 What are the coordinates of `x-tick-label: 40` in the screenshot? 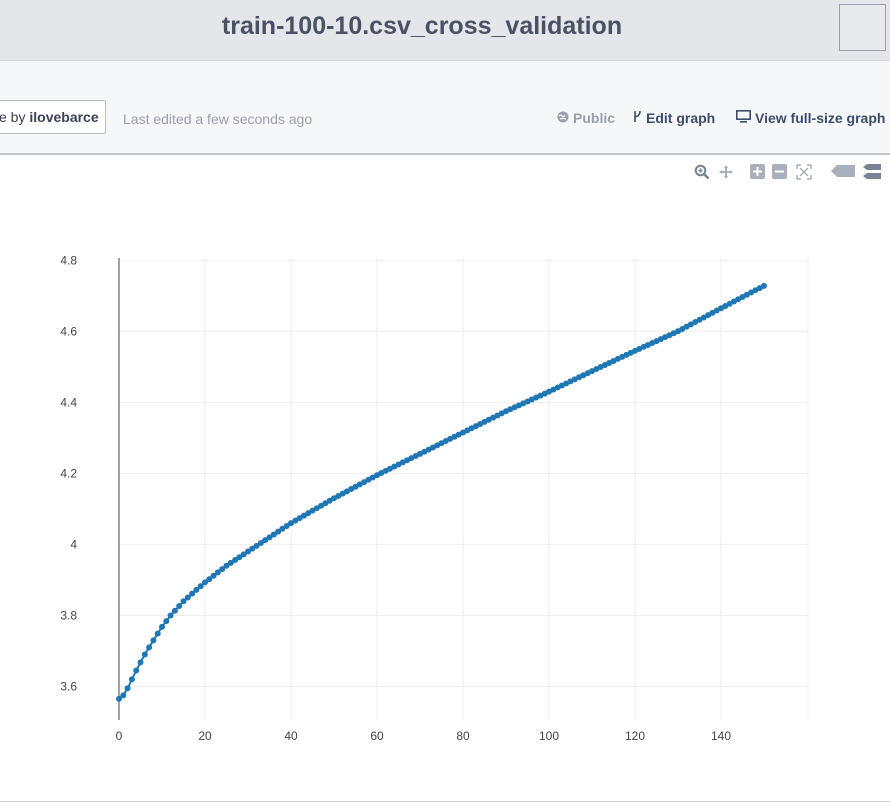 It's located at (291, 736).